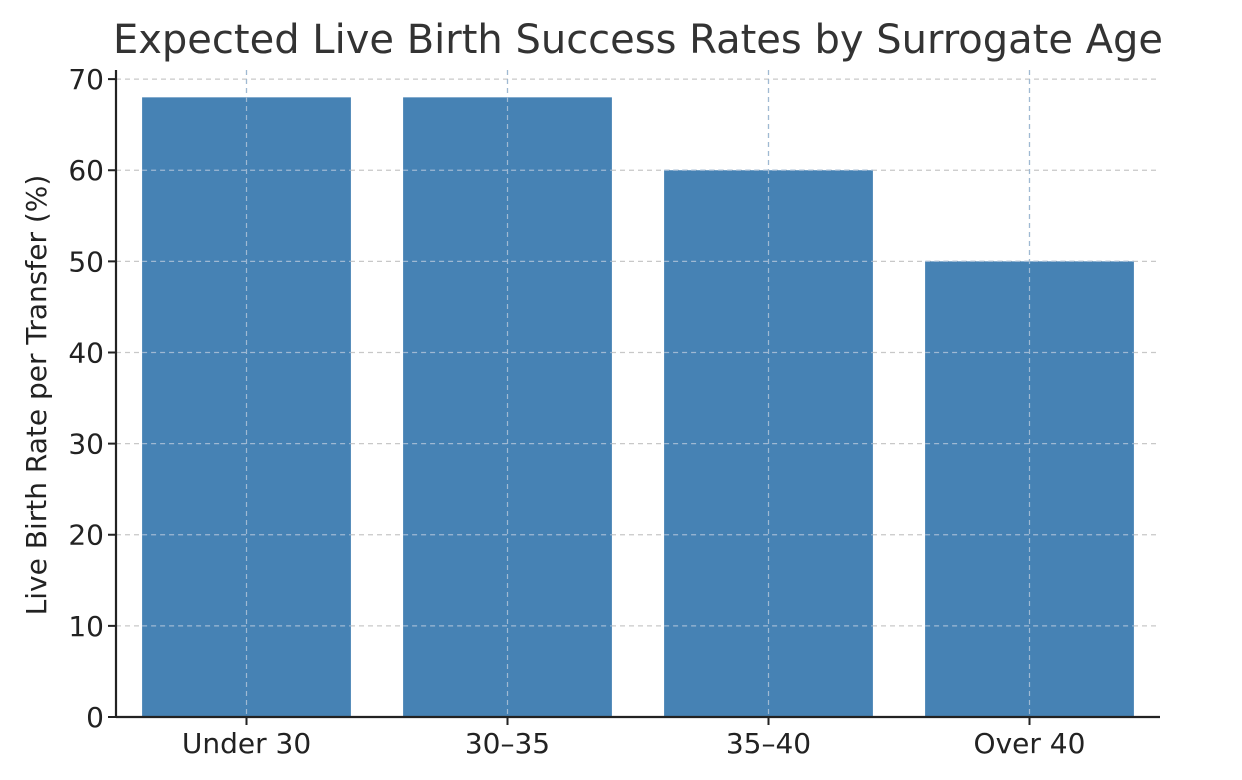 Image resolution: width=1242 pixels, height=780 pixels. What do you see at coordinates (86, 79) in the screenshot?
I see `y-tick-label-70: 70` at bounding box center [86, 79].